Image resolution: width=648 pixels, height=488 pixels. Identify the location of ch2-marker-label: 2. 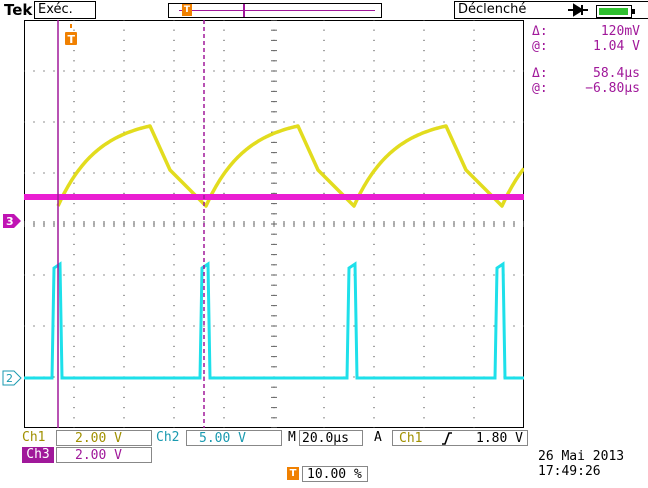
(9, 378).